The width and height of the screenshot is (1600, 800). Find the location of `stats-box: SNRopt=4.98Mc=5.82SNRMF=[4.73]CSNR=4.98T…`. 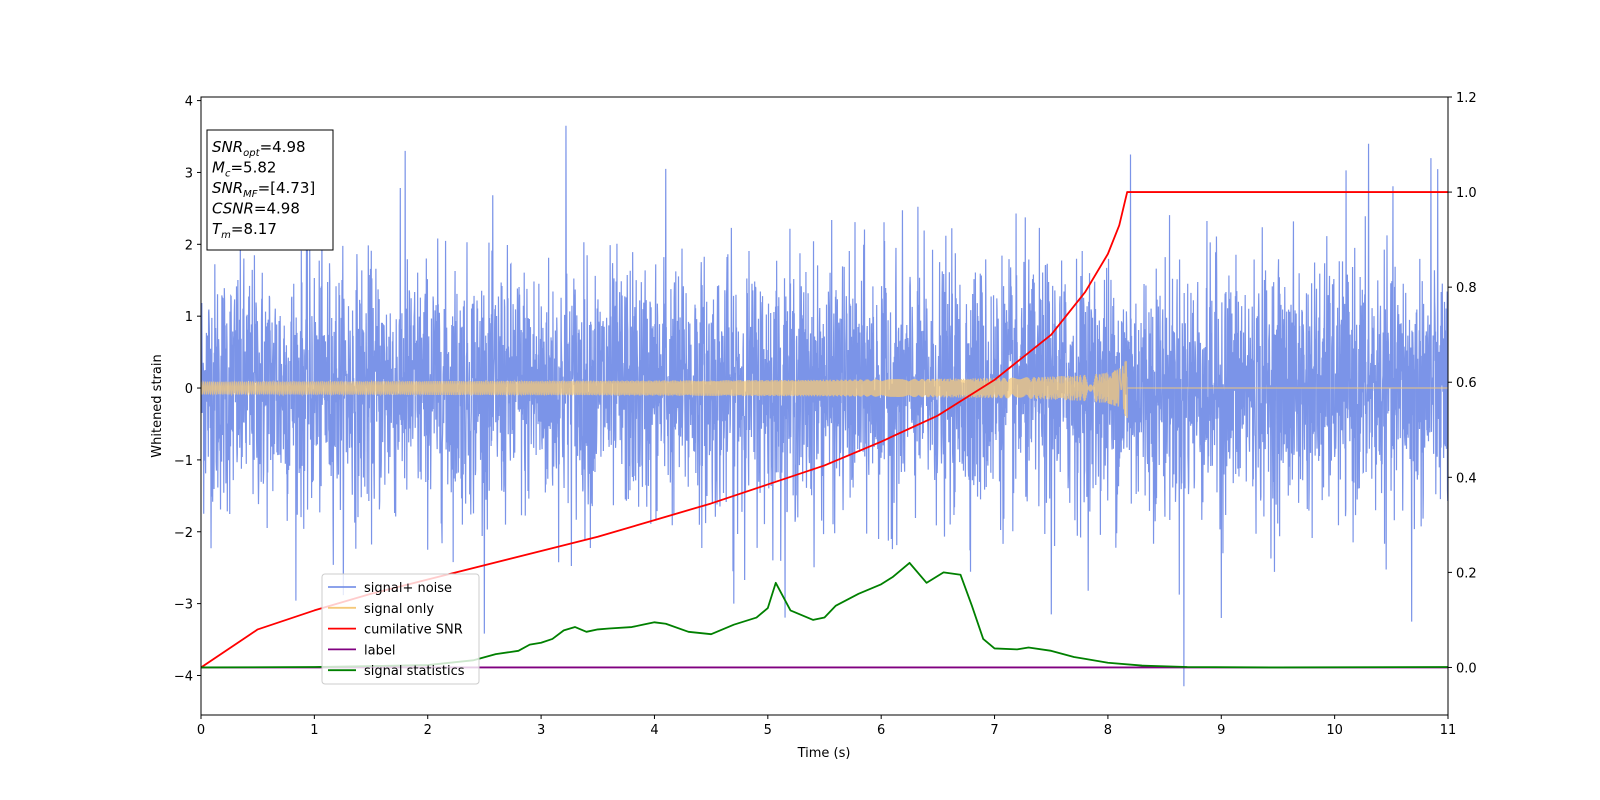

stats-box: SNRopt=4.98Mc=5.82SNRMF=[4.73]CSNR=4.98T… is located at coordinates (270, 190).